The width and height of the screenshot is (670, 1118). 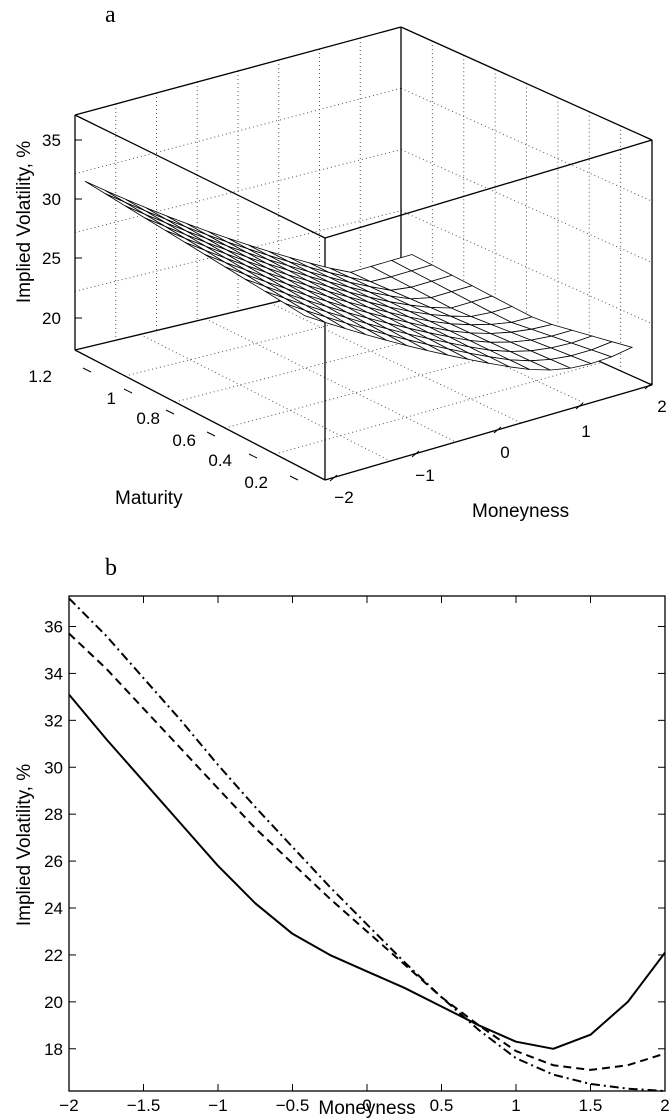 I want to click on z-tick-label: 30, so click(x=51, y=199).